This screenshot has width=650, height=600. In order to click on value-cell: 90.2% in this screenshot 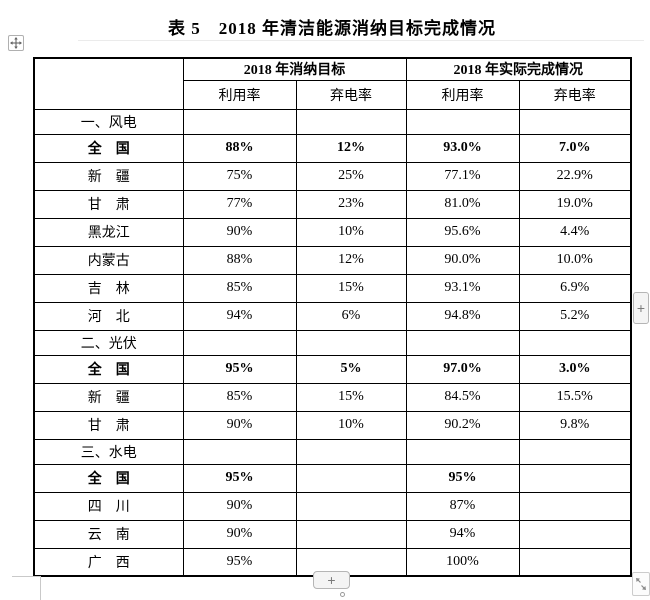, I will do `click(462, 425)`.